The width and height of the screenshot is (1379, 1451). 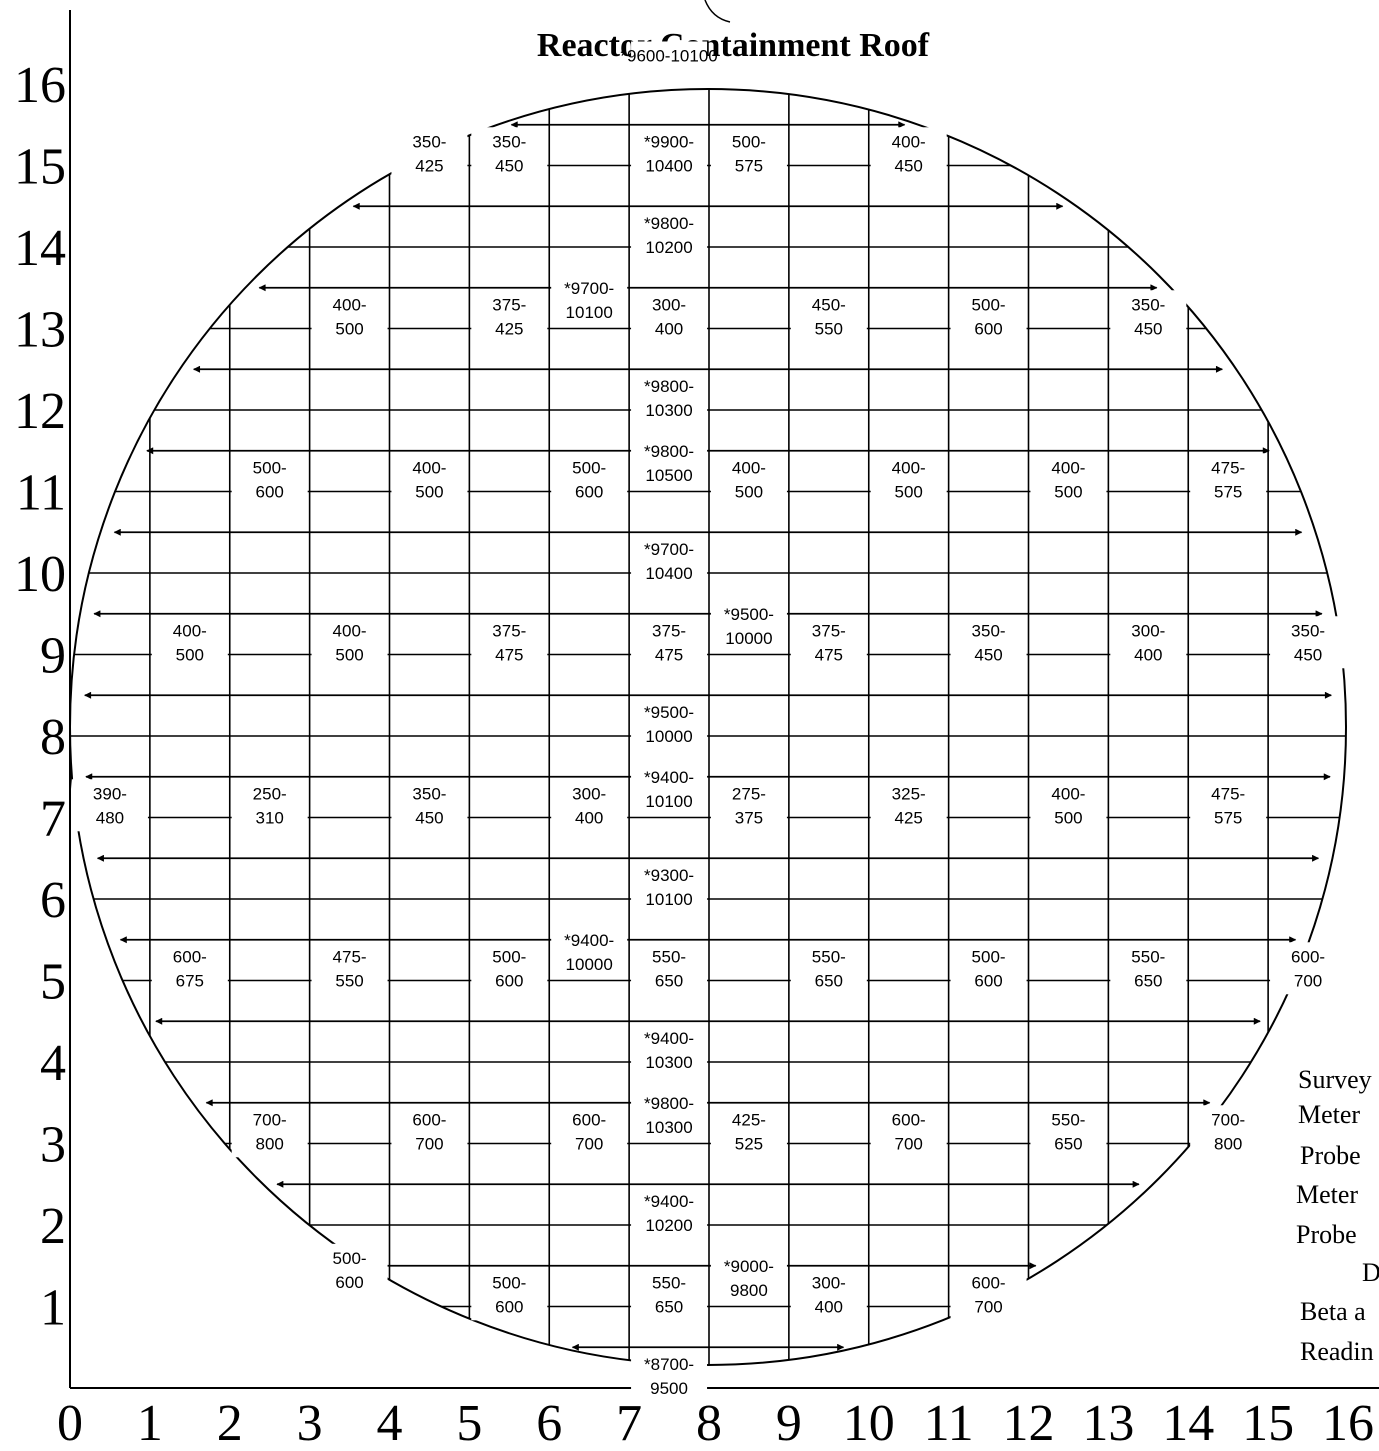 I want to click on reading-text: 650, so click(x=1068, y=1143).